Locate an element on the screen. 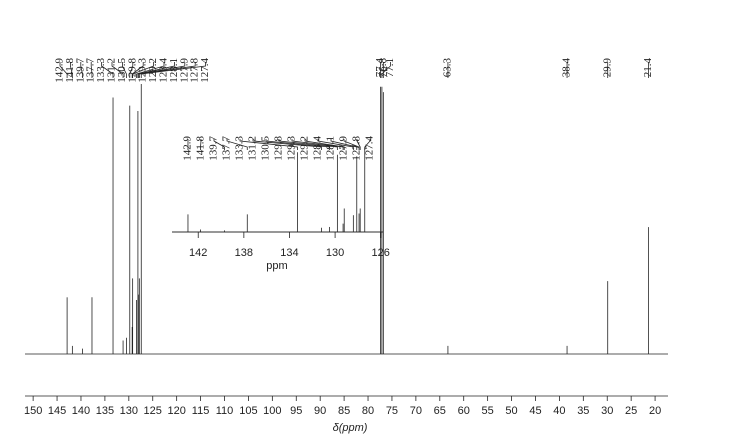  x-tick-label: 85 is located at coordinates (344, 411).